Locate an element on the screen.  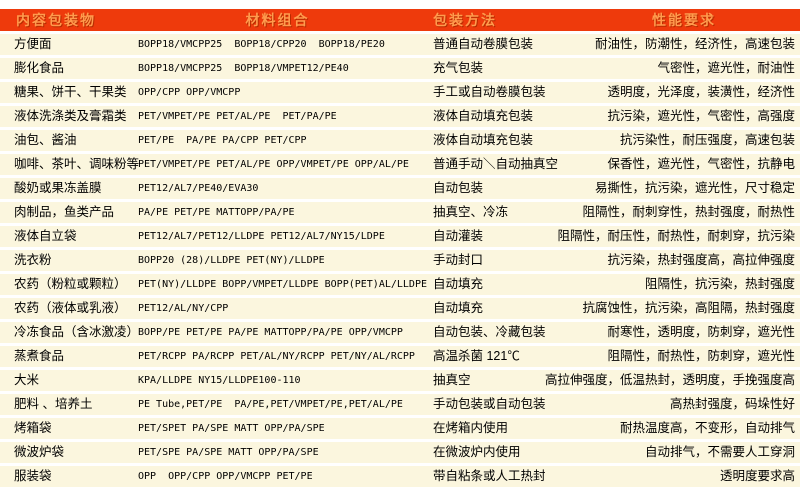
cell-item: 洗衣粉 is located at coordinates (65, 261).